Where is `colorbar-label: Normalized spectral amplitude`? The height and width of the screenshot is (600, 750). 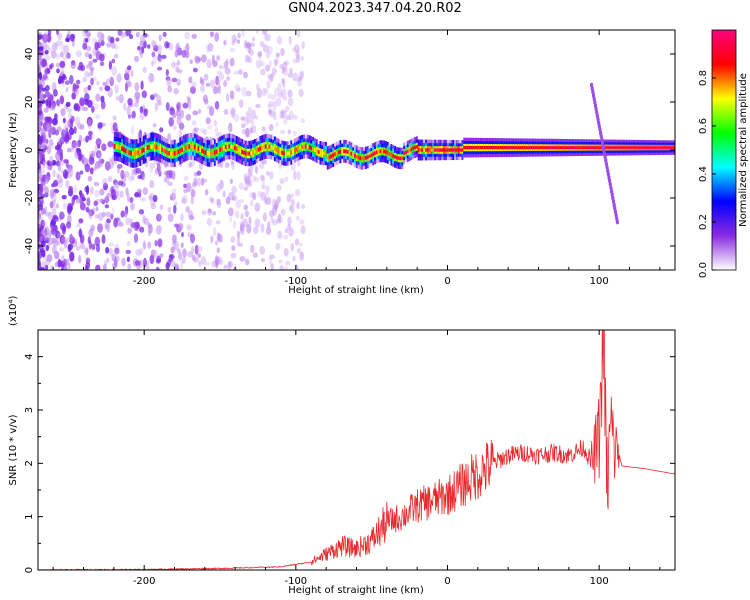
colorbar-label: Normalized spectral amplitude is located at coordinates (743, 150).